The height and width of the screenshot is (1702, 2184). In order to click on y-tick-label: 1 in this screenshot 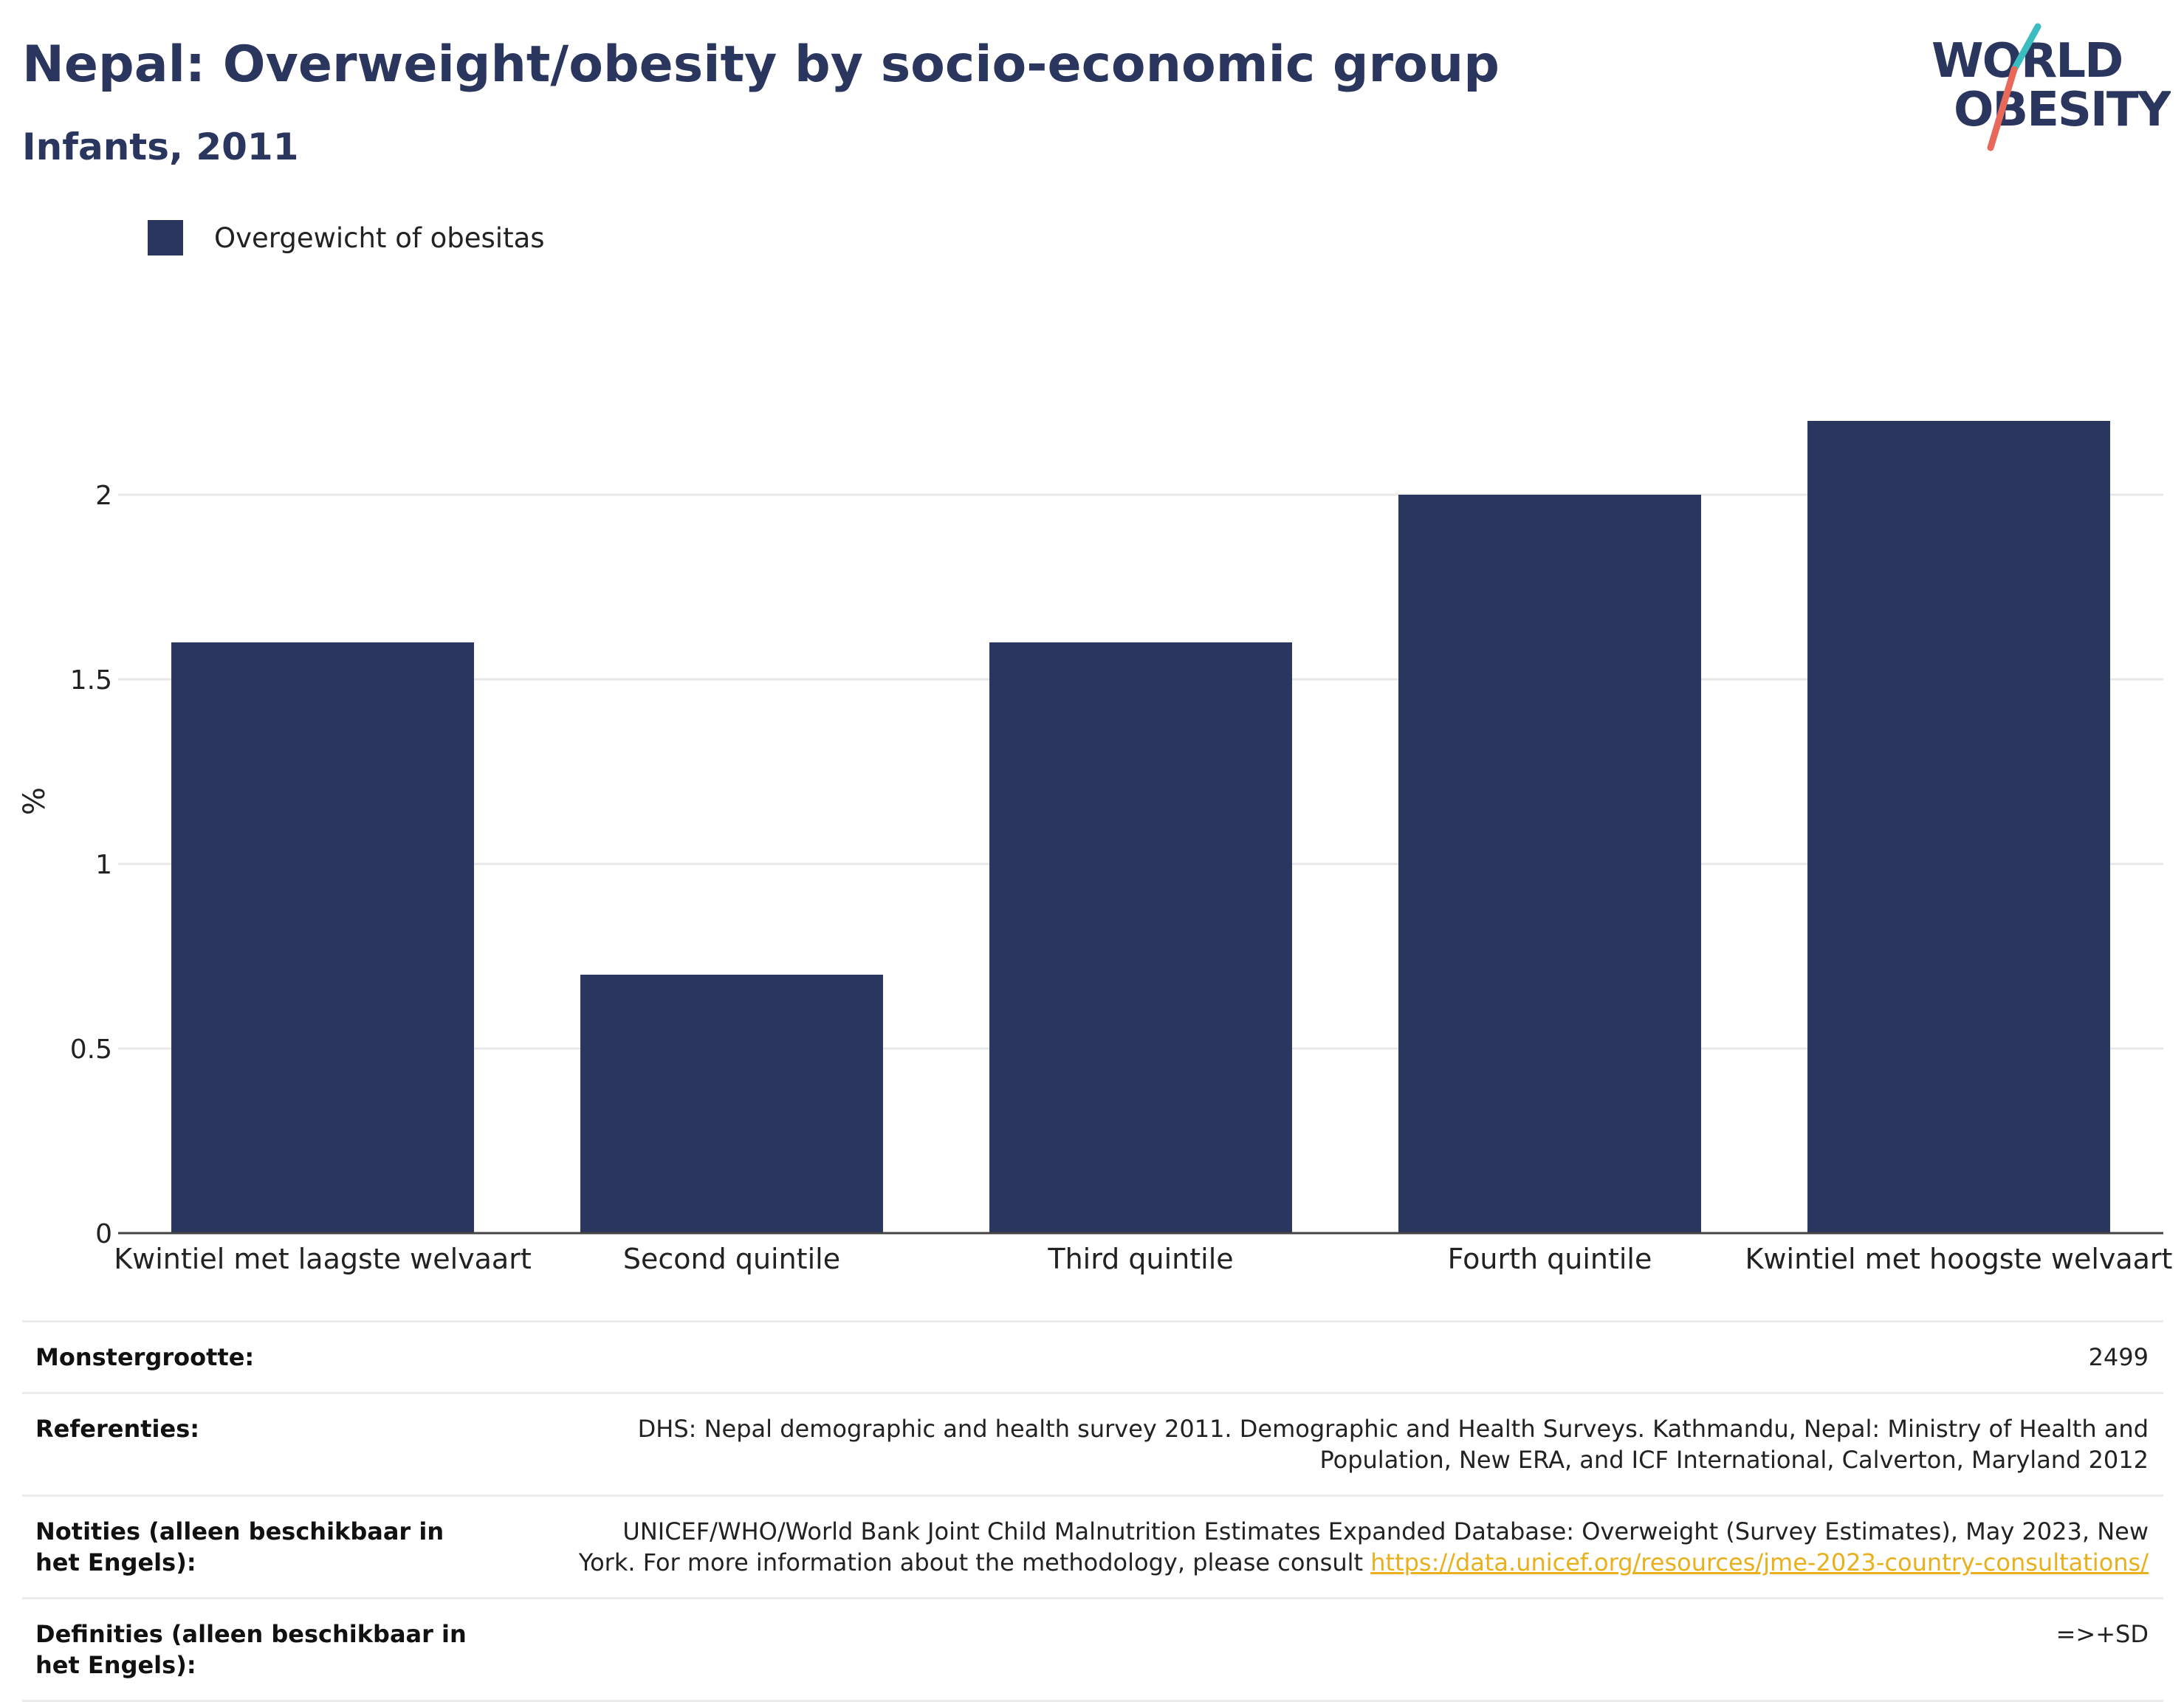, I will do `click(103, 865)`.